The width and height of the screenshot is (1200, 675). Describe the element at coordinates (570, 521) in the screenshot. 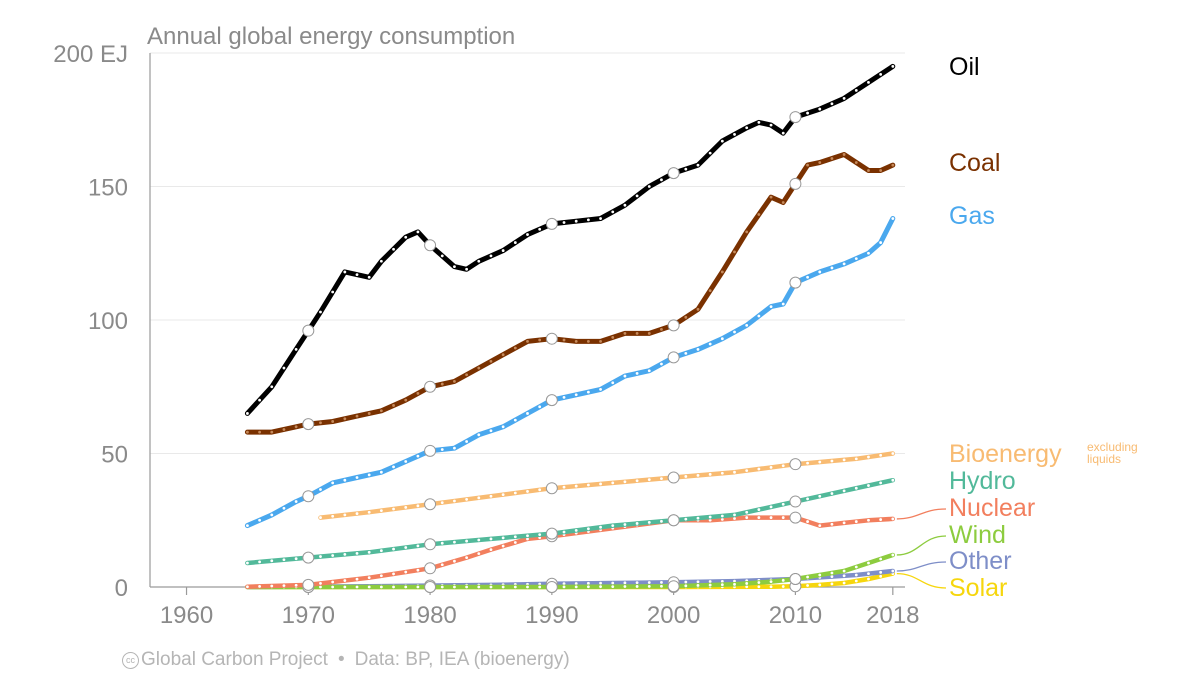

I see `series-hydro` at that location.